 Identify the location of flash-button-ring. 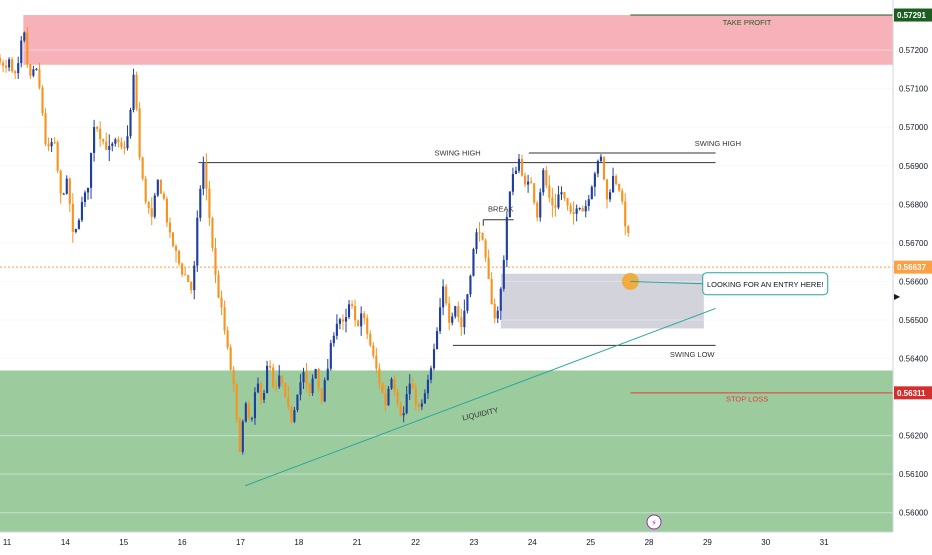
(654, 522).